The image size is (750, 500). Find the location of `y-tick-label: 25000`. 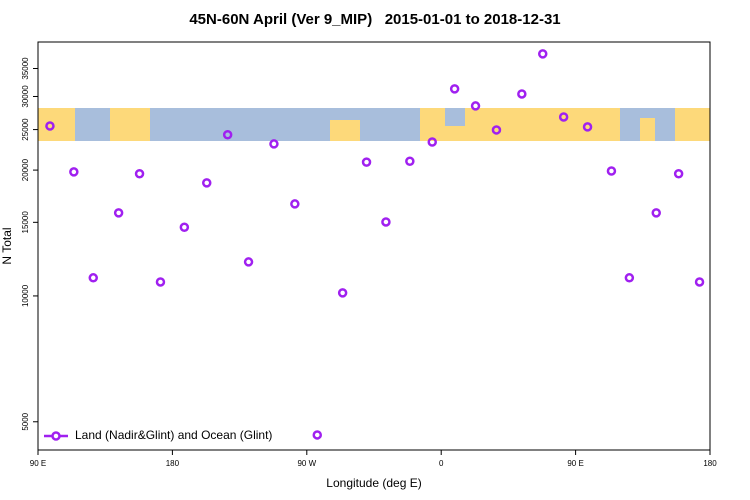

y-tick-label: 25000 is located at coordinates (25, 129).